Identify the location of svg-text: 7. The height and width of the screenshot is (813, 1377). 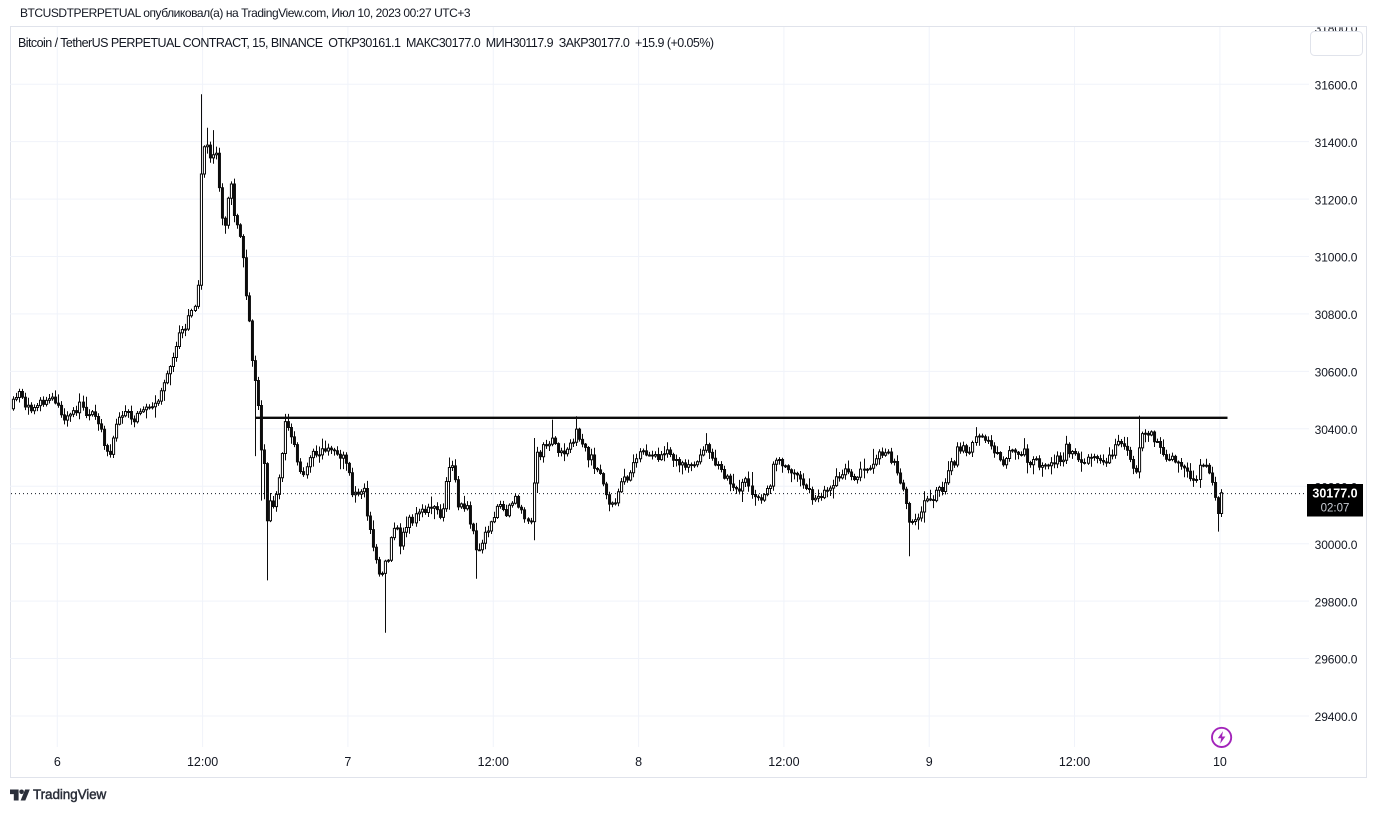
(347, 762).